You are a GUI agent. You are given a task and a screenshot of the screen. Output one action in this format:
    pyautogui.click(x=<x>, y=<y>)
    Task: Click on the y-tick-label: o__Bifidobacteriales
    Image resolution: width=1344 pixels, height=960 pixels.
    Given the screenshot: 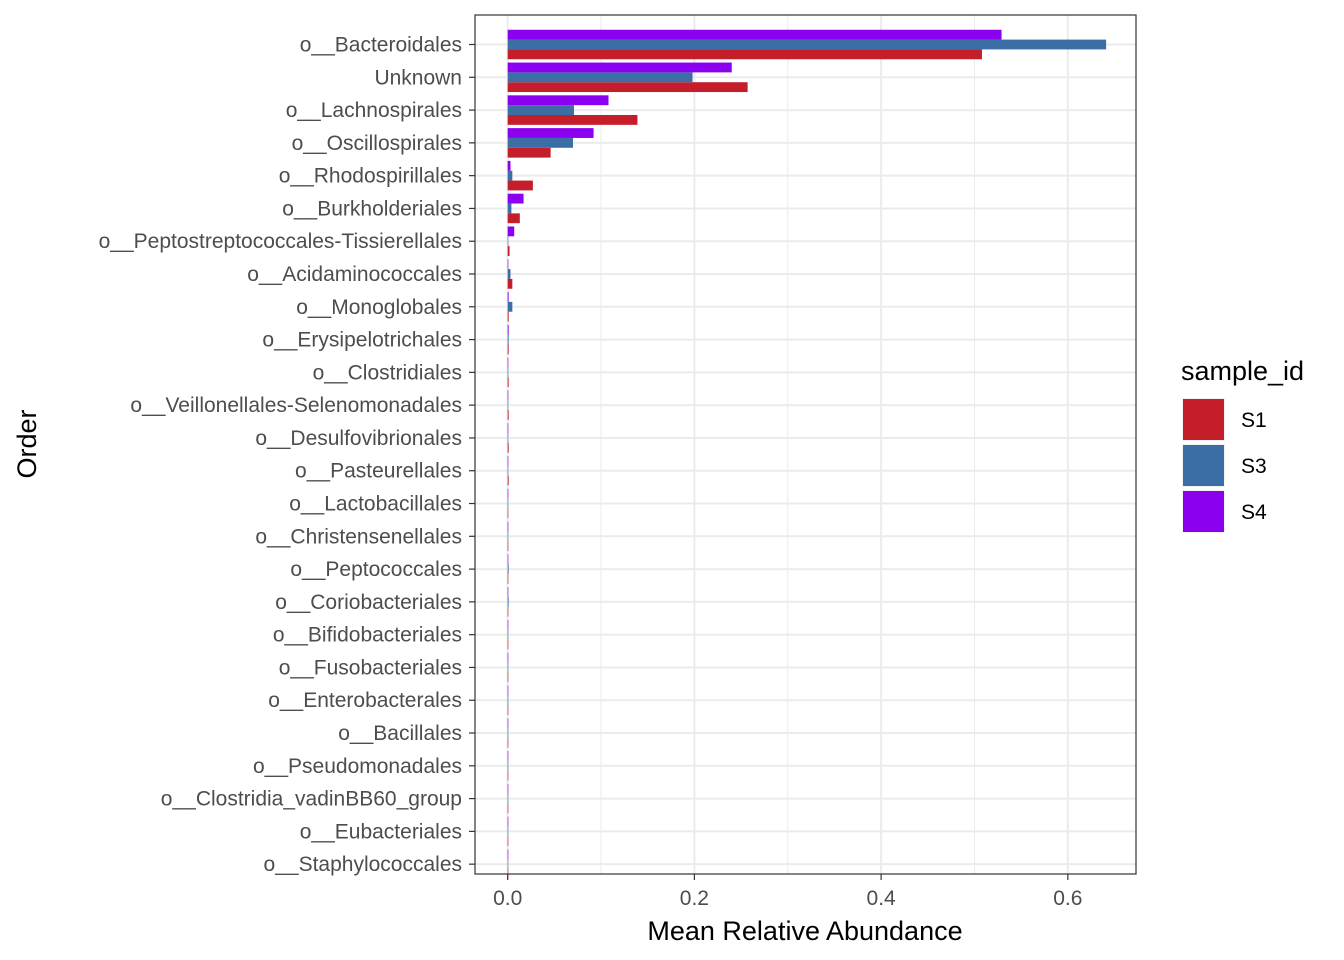 What is the action you would take?
    pyautogui.click(x=367, y=635)
    